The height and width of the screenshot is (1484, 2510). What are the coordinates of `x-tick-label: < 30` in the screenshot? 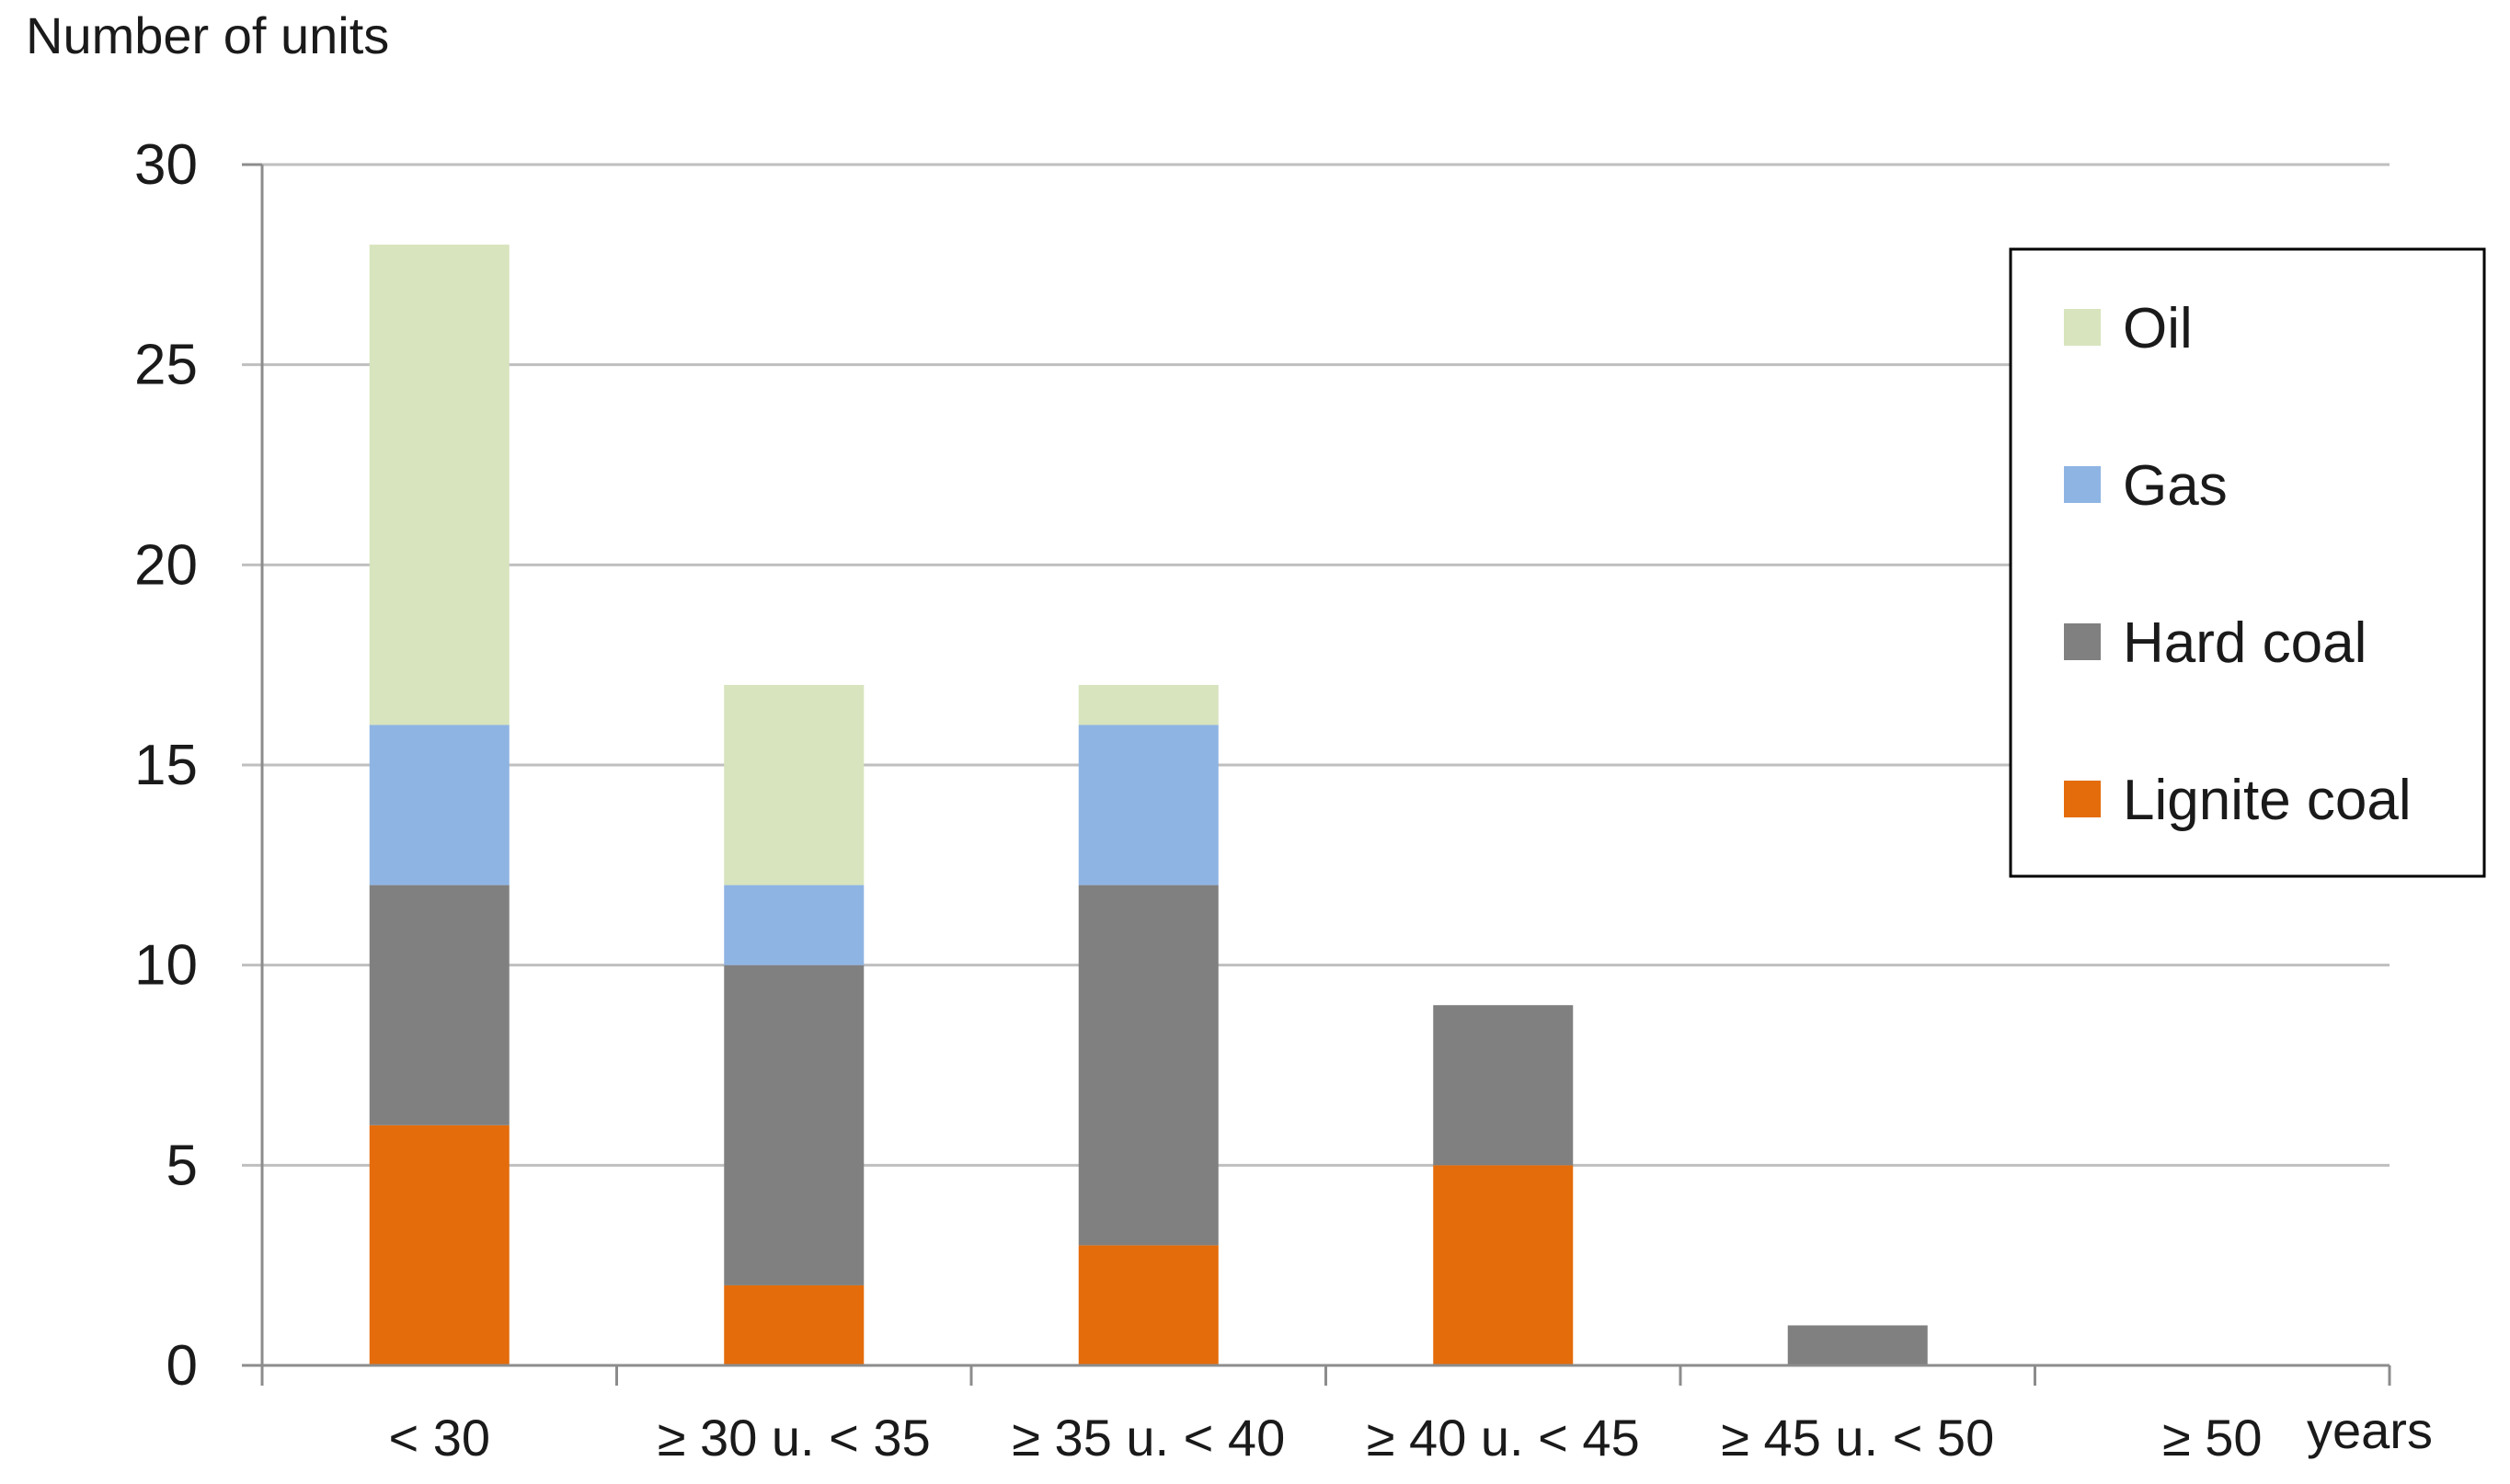 It's located at (439, 1438).